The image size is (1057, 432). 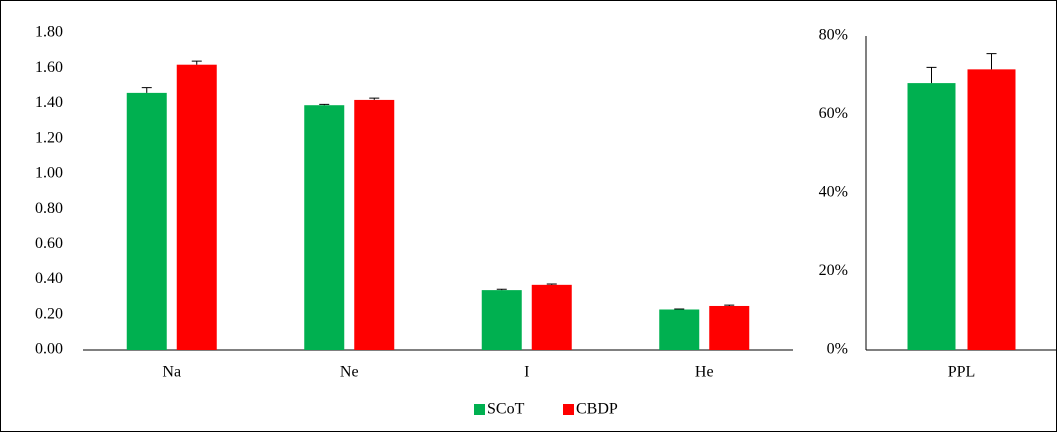 I want to click on y-tick-label: 1.00, so click(x=49, y=173).